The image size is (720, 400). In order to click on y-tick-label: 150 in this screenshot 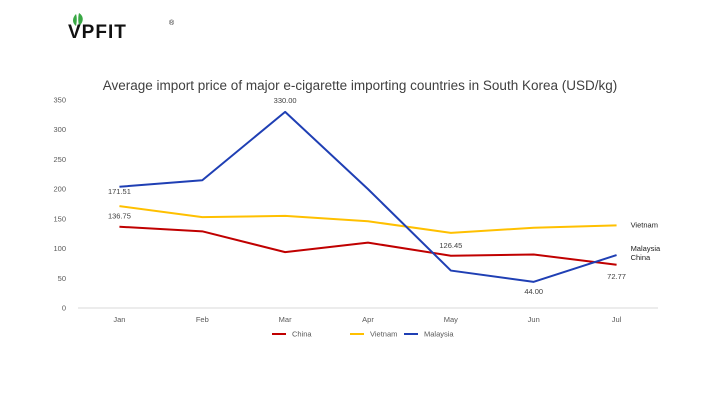, I will do `click(59, 218)`.